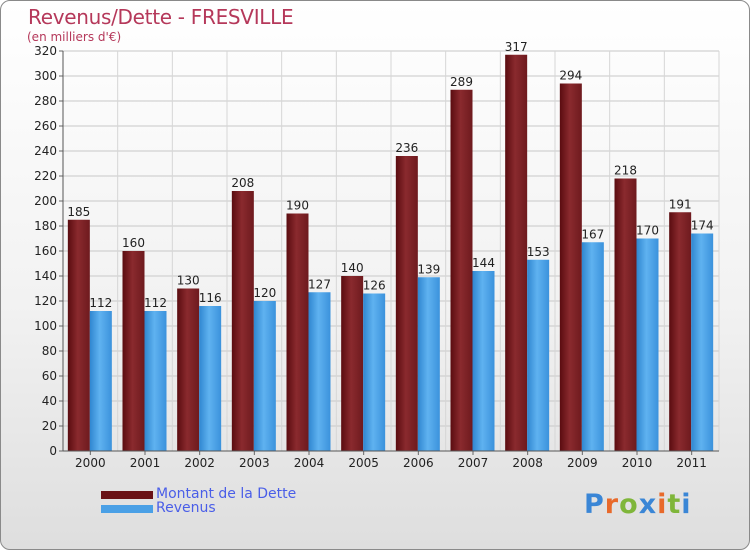 The width and height of the screenshot is (750, 550). Describe the element at coordinates (226, 494) in the screenshot. I see `legend-label-debt: Montant de la Dette` at that location.